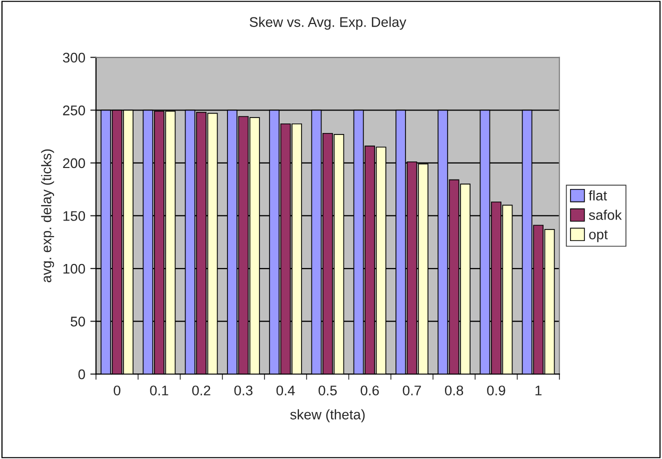  I want to click on x-axis-title: skew (theta), so click(327, 415).